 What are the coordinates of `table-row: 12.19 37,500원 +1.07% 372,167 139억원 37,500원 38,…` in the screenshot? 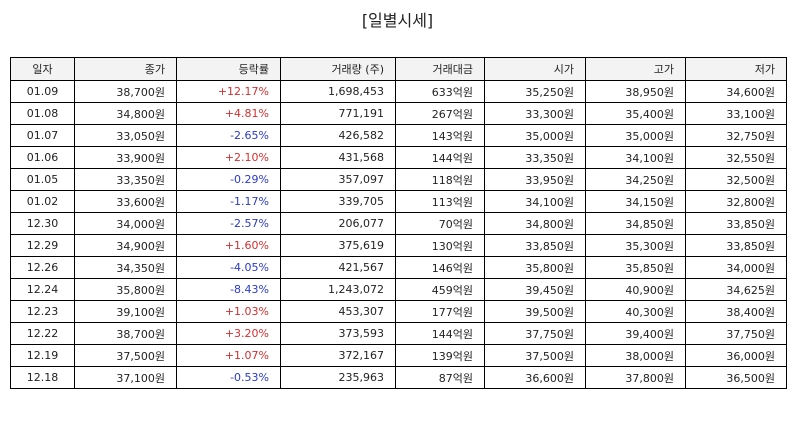 It's located at (398, 355).